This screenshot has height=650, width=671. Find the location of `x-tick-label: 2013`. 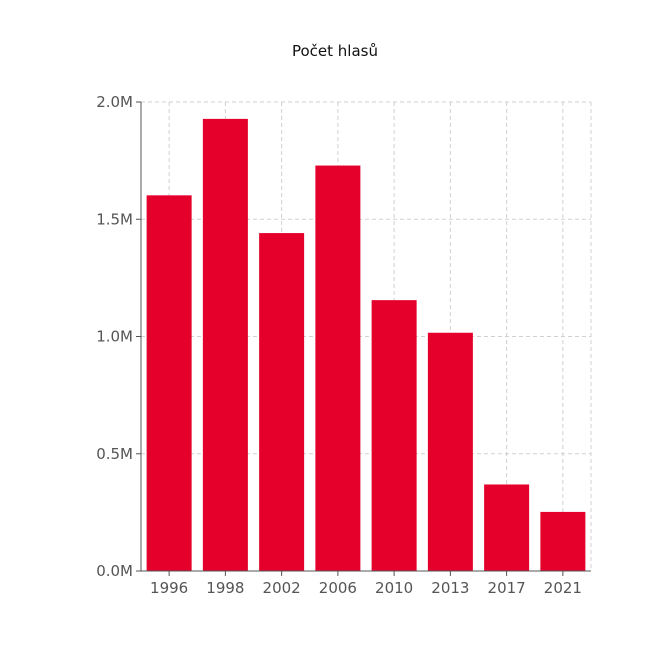

x-tick-label: 2013 is located at coordinates (450, 588).